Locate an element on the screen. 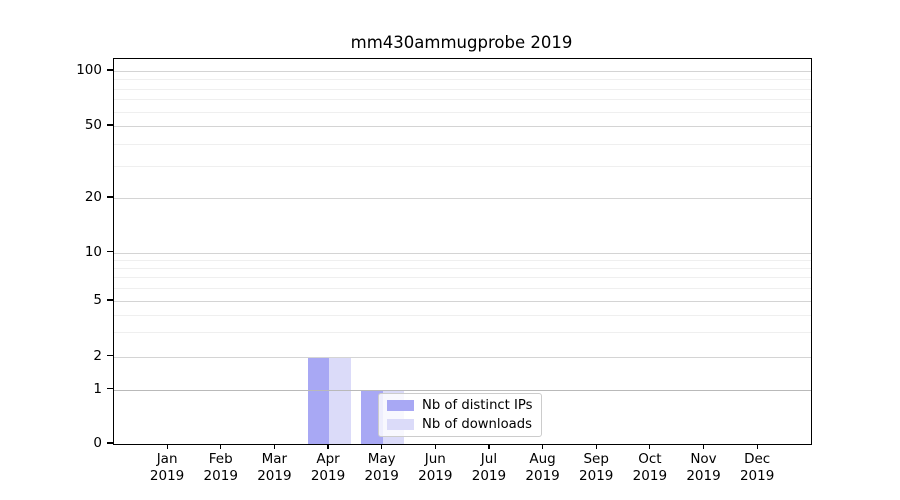 The width and height of the screenshot is (900, 500). x-tick-label-oct: Oct 2019 is located at coordinates (650, 467).